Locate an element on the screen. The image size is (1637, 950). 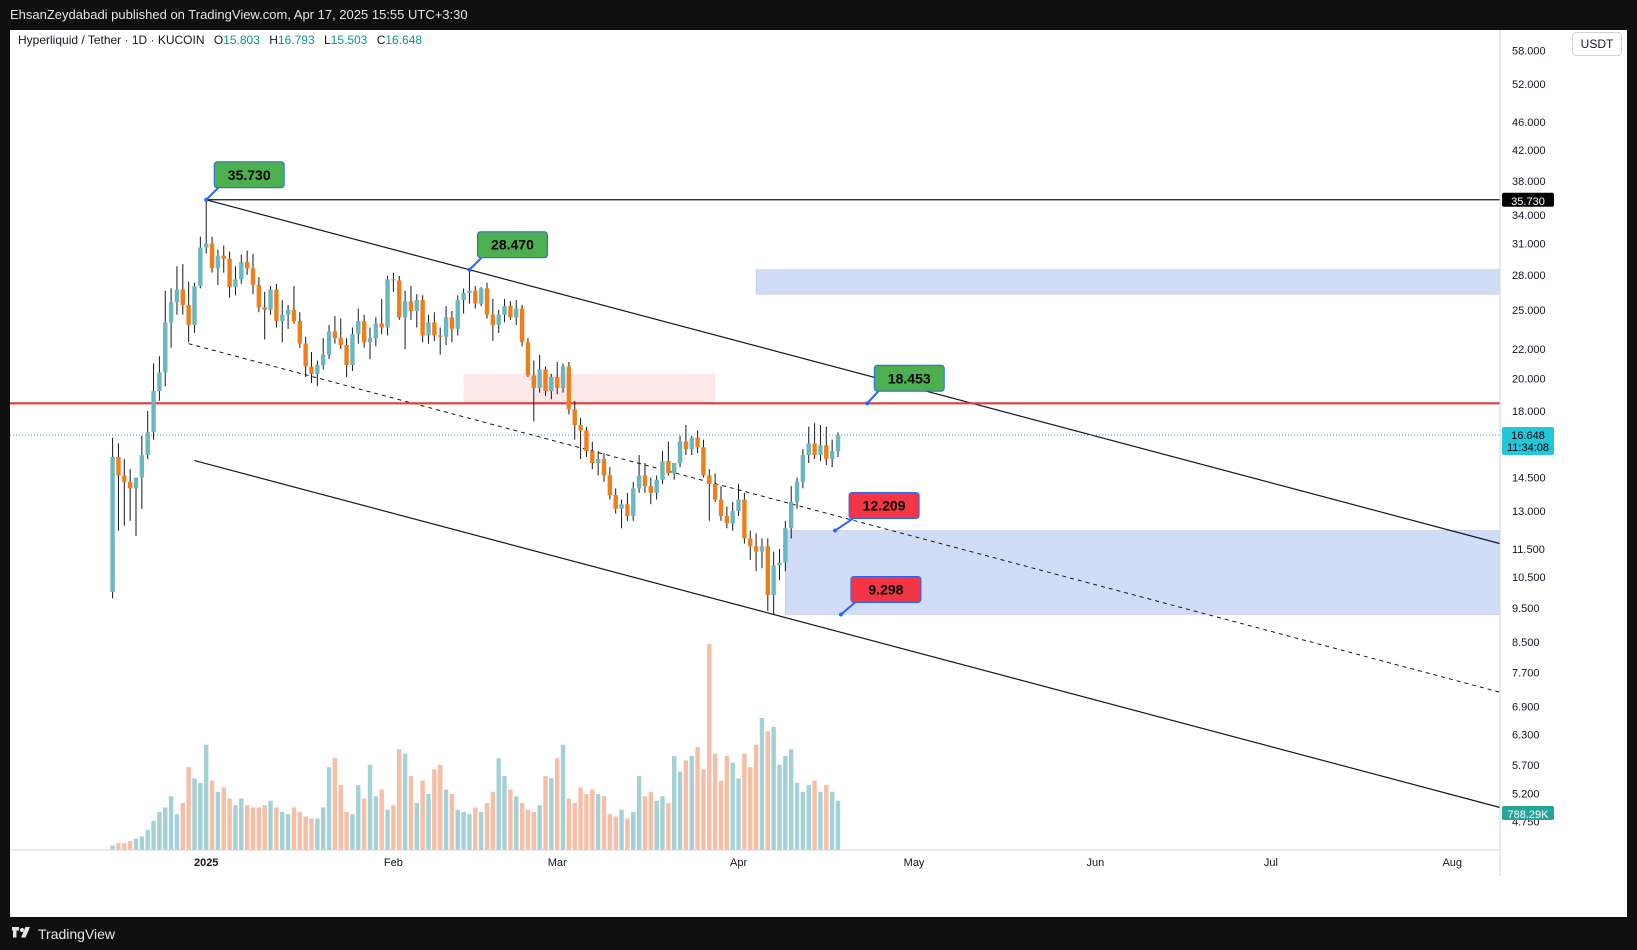
annotation-pointer is located at coordinates (212, 194).